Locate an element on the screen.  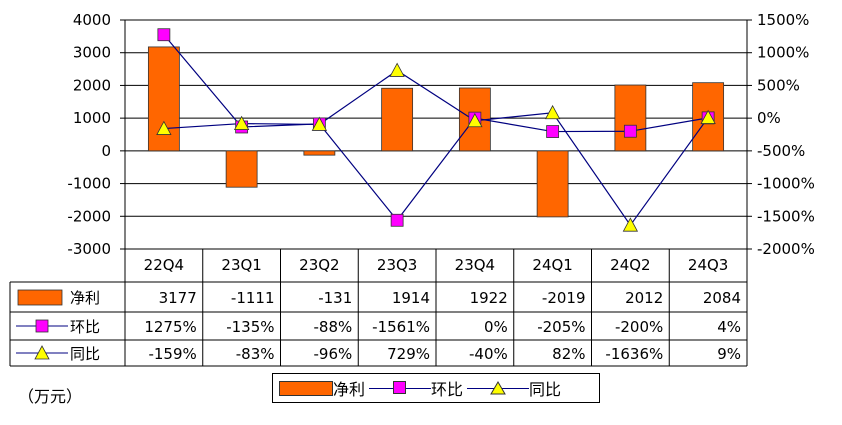
right-tick-label: -1000% is located at coordinates (786, 184).